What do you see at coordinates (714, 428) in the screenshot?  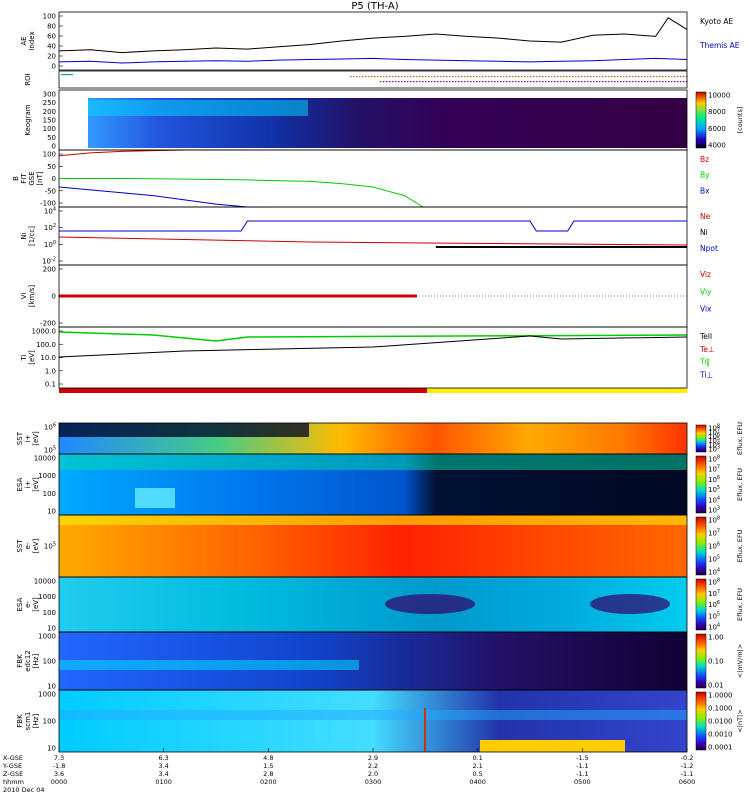 I see `colorbar-tick-label: 10⁸` at bounding box center [714, 428].